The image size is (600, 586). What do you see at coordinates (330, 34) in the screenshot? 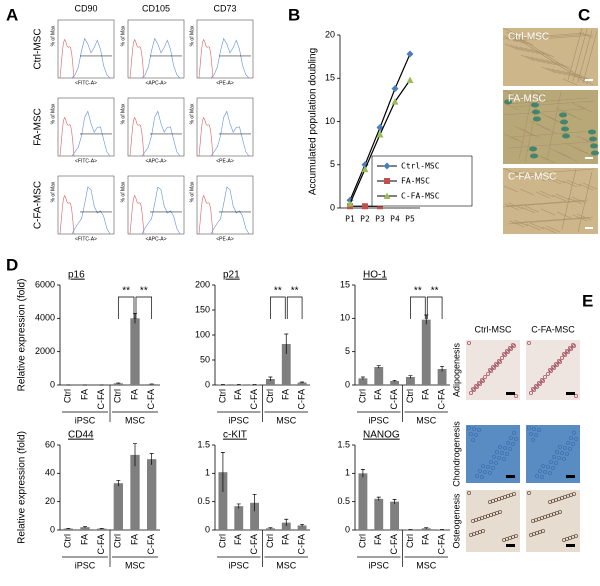
I see `y-tick-label: 20` at bounding box center [330, 34].